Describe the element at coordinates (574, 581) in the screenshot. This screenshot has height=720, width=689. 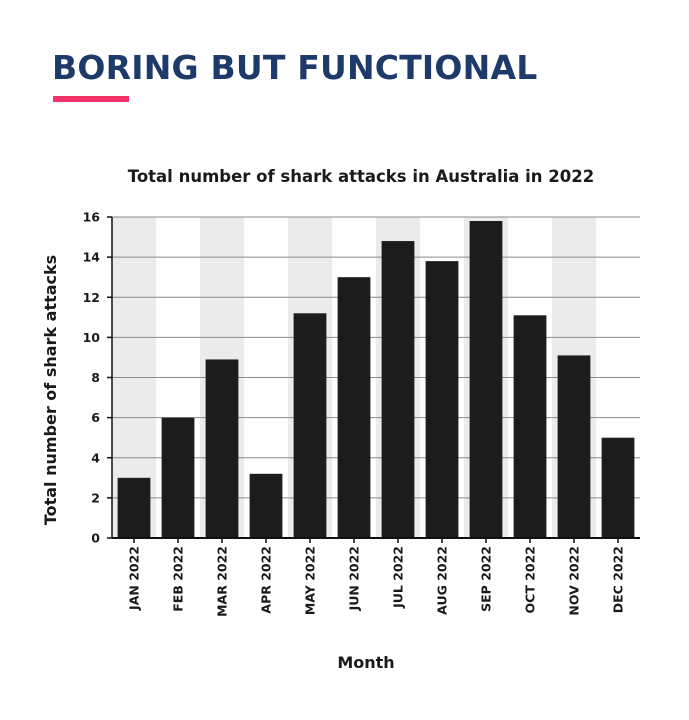
I see `x-tick-label-nov-2022: NOV 2022` at that location.